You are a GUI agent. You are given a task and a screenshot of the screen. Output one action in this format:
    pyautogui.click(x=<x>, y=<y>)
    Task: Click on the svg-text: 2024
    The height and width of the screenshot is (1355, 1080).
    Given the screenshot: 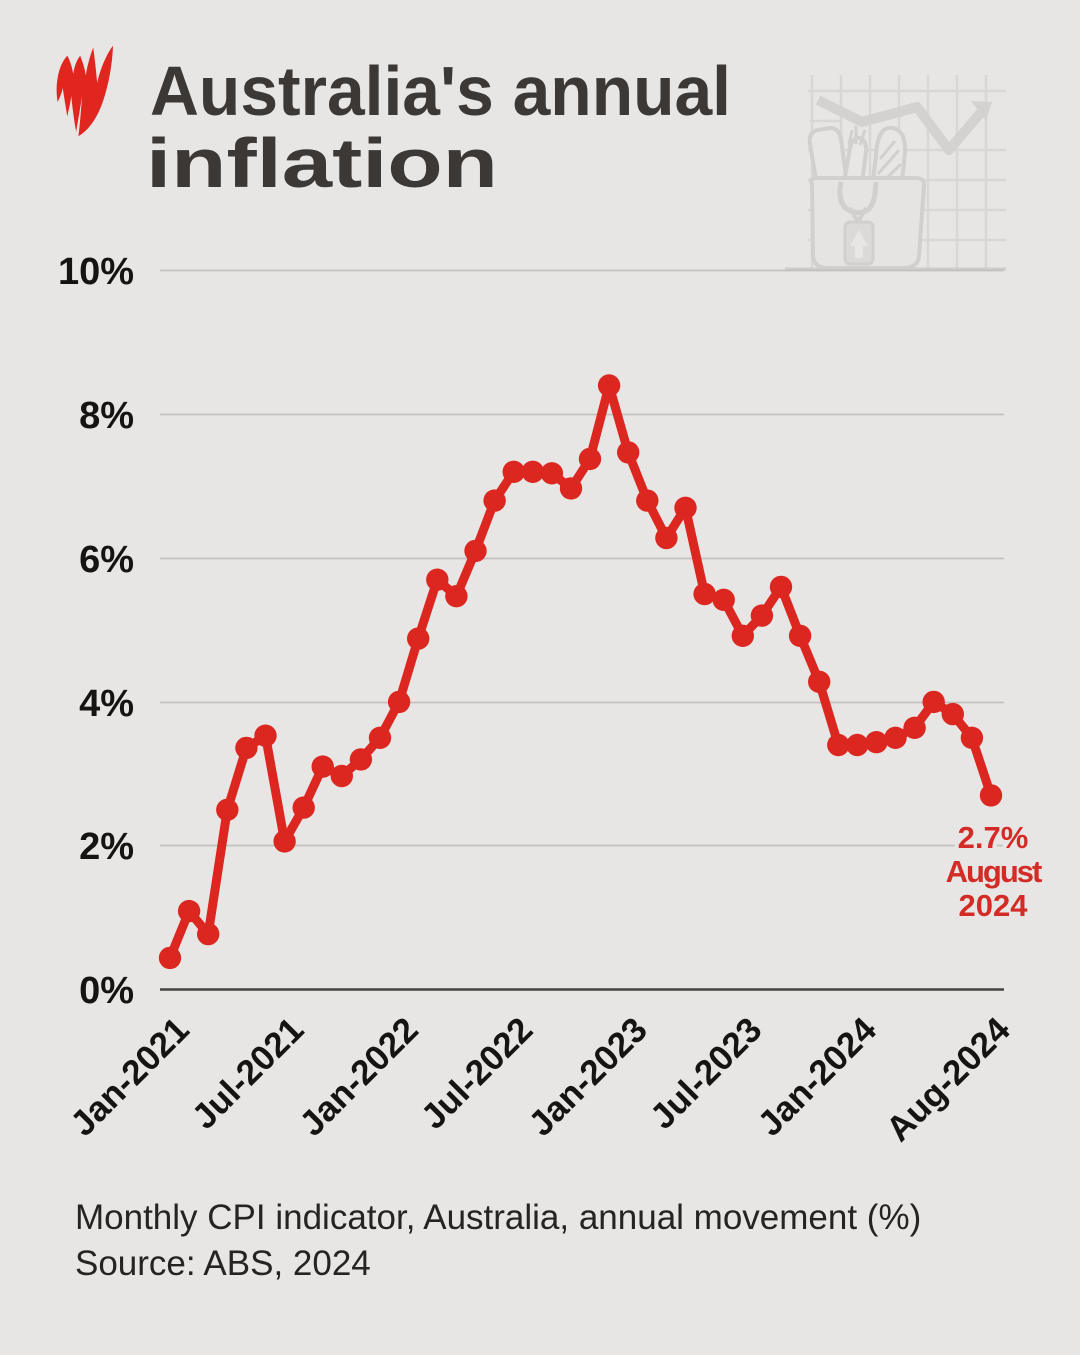 What is the action you would take?
    pyautogui.click(x=994, y=905)
    